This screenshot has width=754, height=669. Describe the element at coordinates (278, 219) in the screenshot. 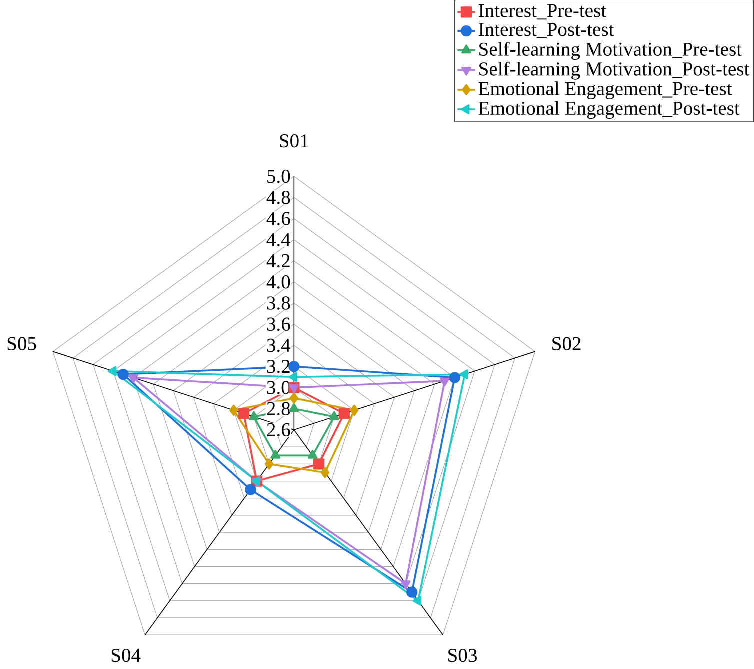

I see `y-tick-label: 4.6` at that location.